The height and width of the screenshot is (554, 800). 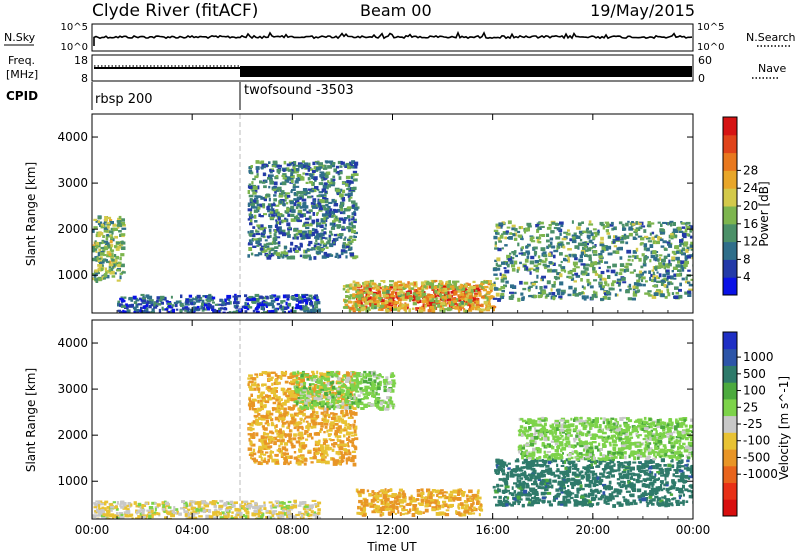 What do you see at coordinates (730, 215) in the screenshot?
I see `power-colorbar-swatch` at bounding box center [730, 215].